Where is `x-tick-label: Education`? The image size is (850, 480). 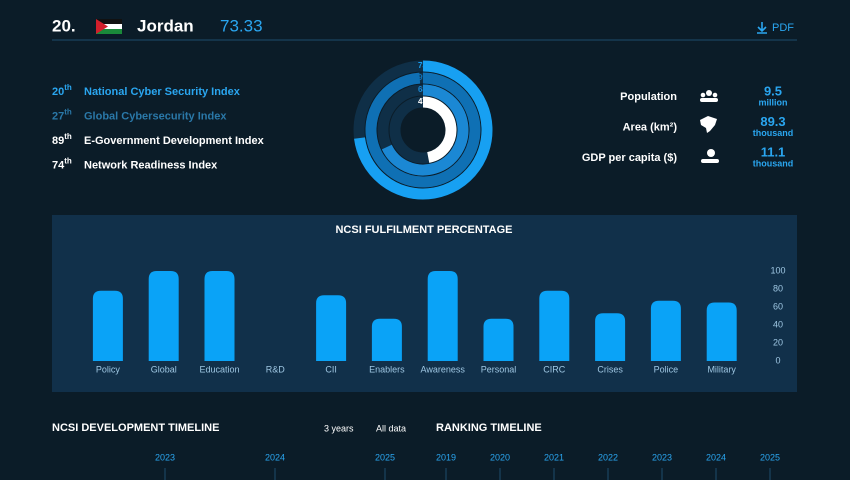
x-tick-label: Education is located at coordinates (219, 369).